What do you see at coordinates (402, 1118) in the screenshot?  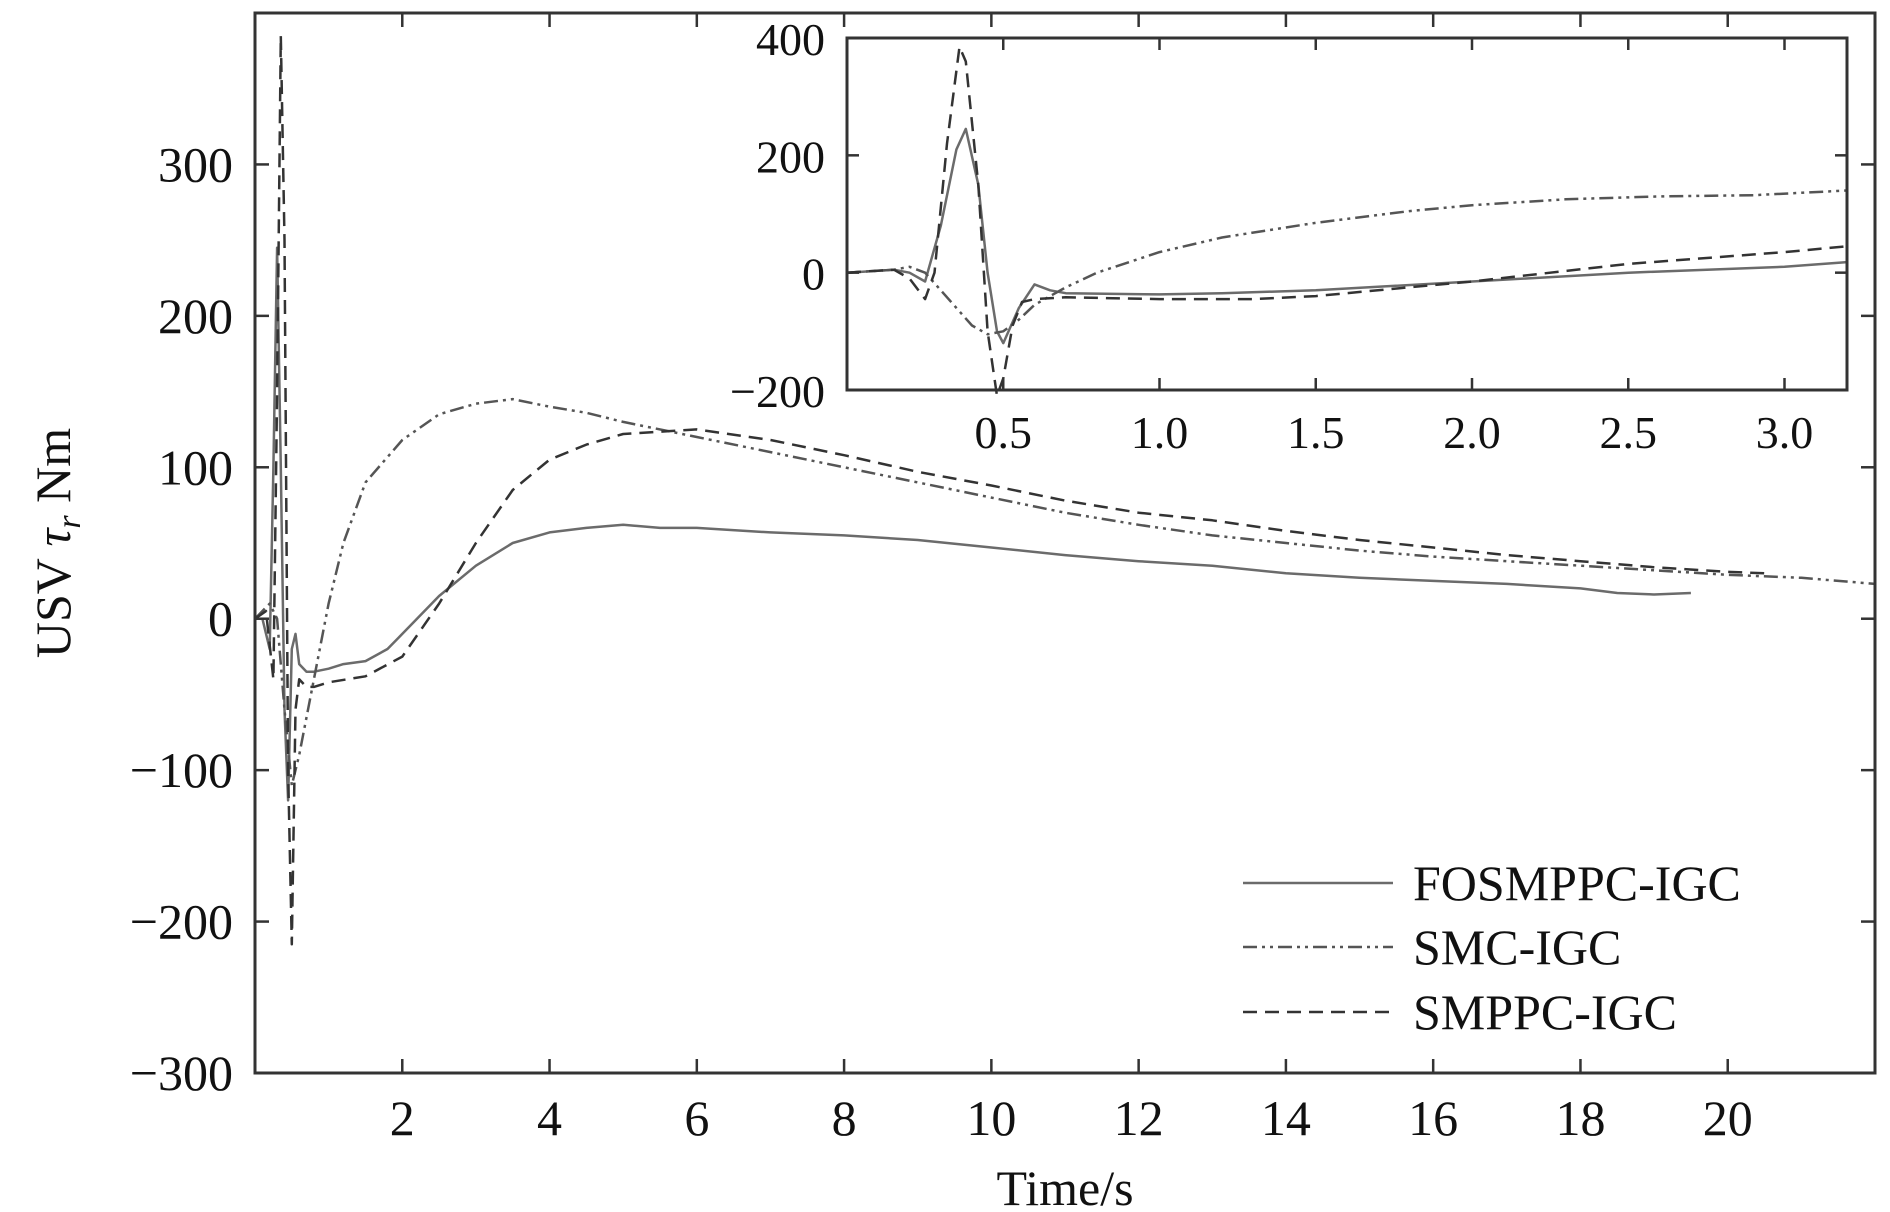 I see `main-x-tick-label: 2` at bounding box center [402, 1118].